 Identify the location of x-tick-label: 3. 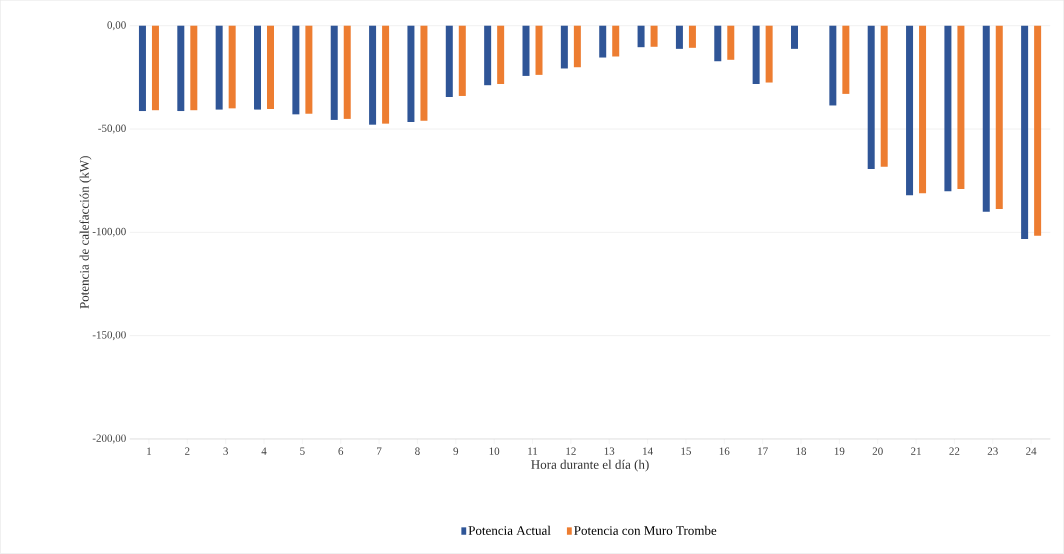
(225, 451).